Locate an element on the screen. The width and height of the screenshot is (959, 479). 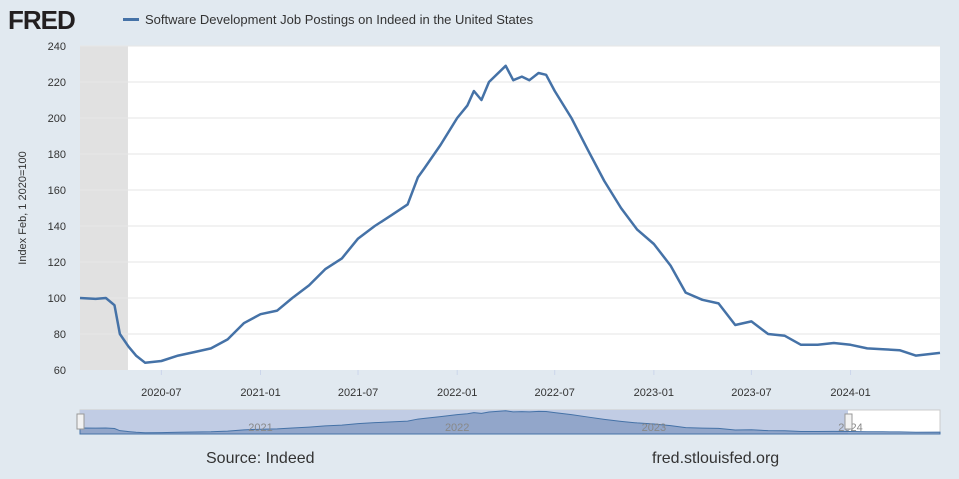
navigator-label: 2022 is located at coordinates (457, 428).